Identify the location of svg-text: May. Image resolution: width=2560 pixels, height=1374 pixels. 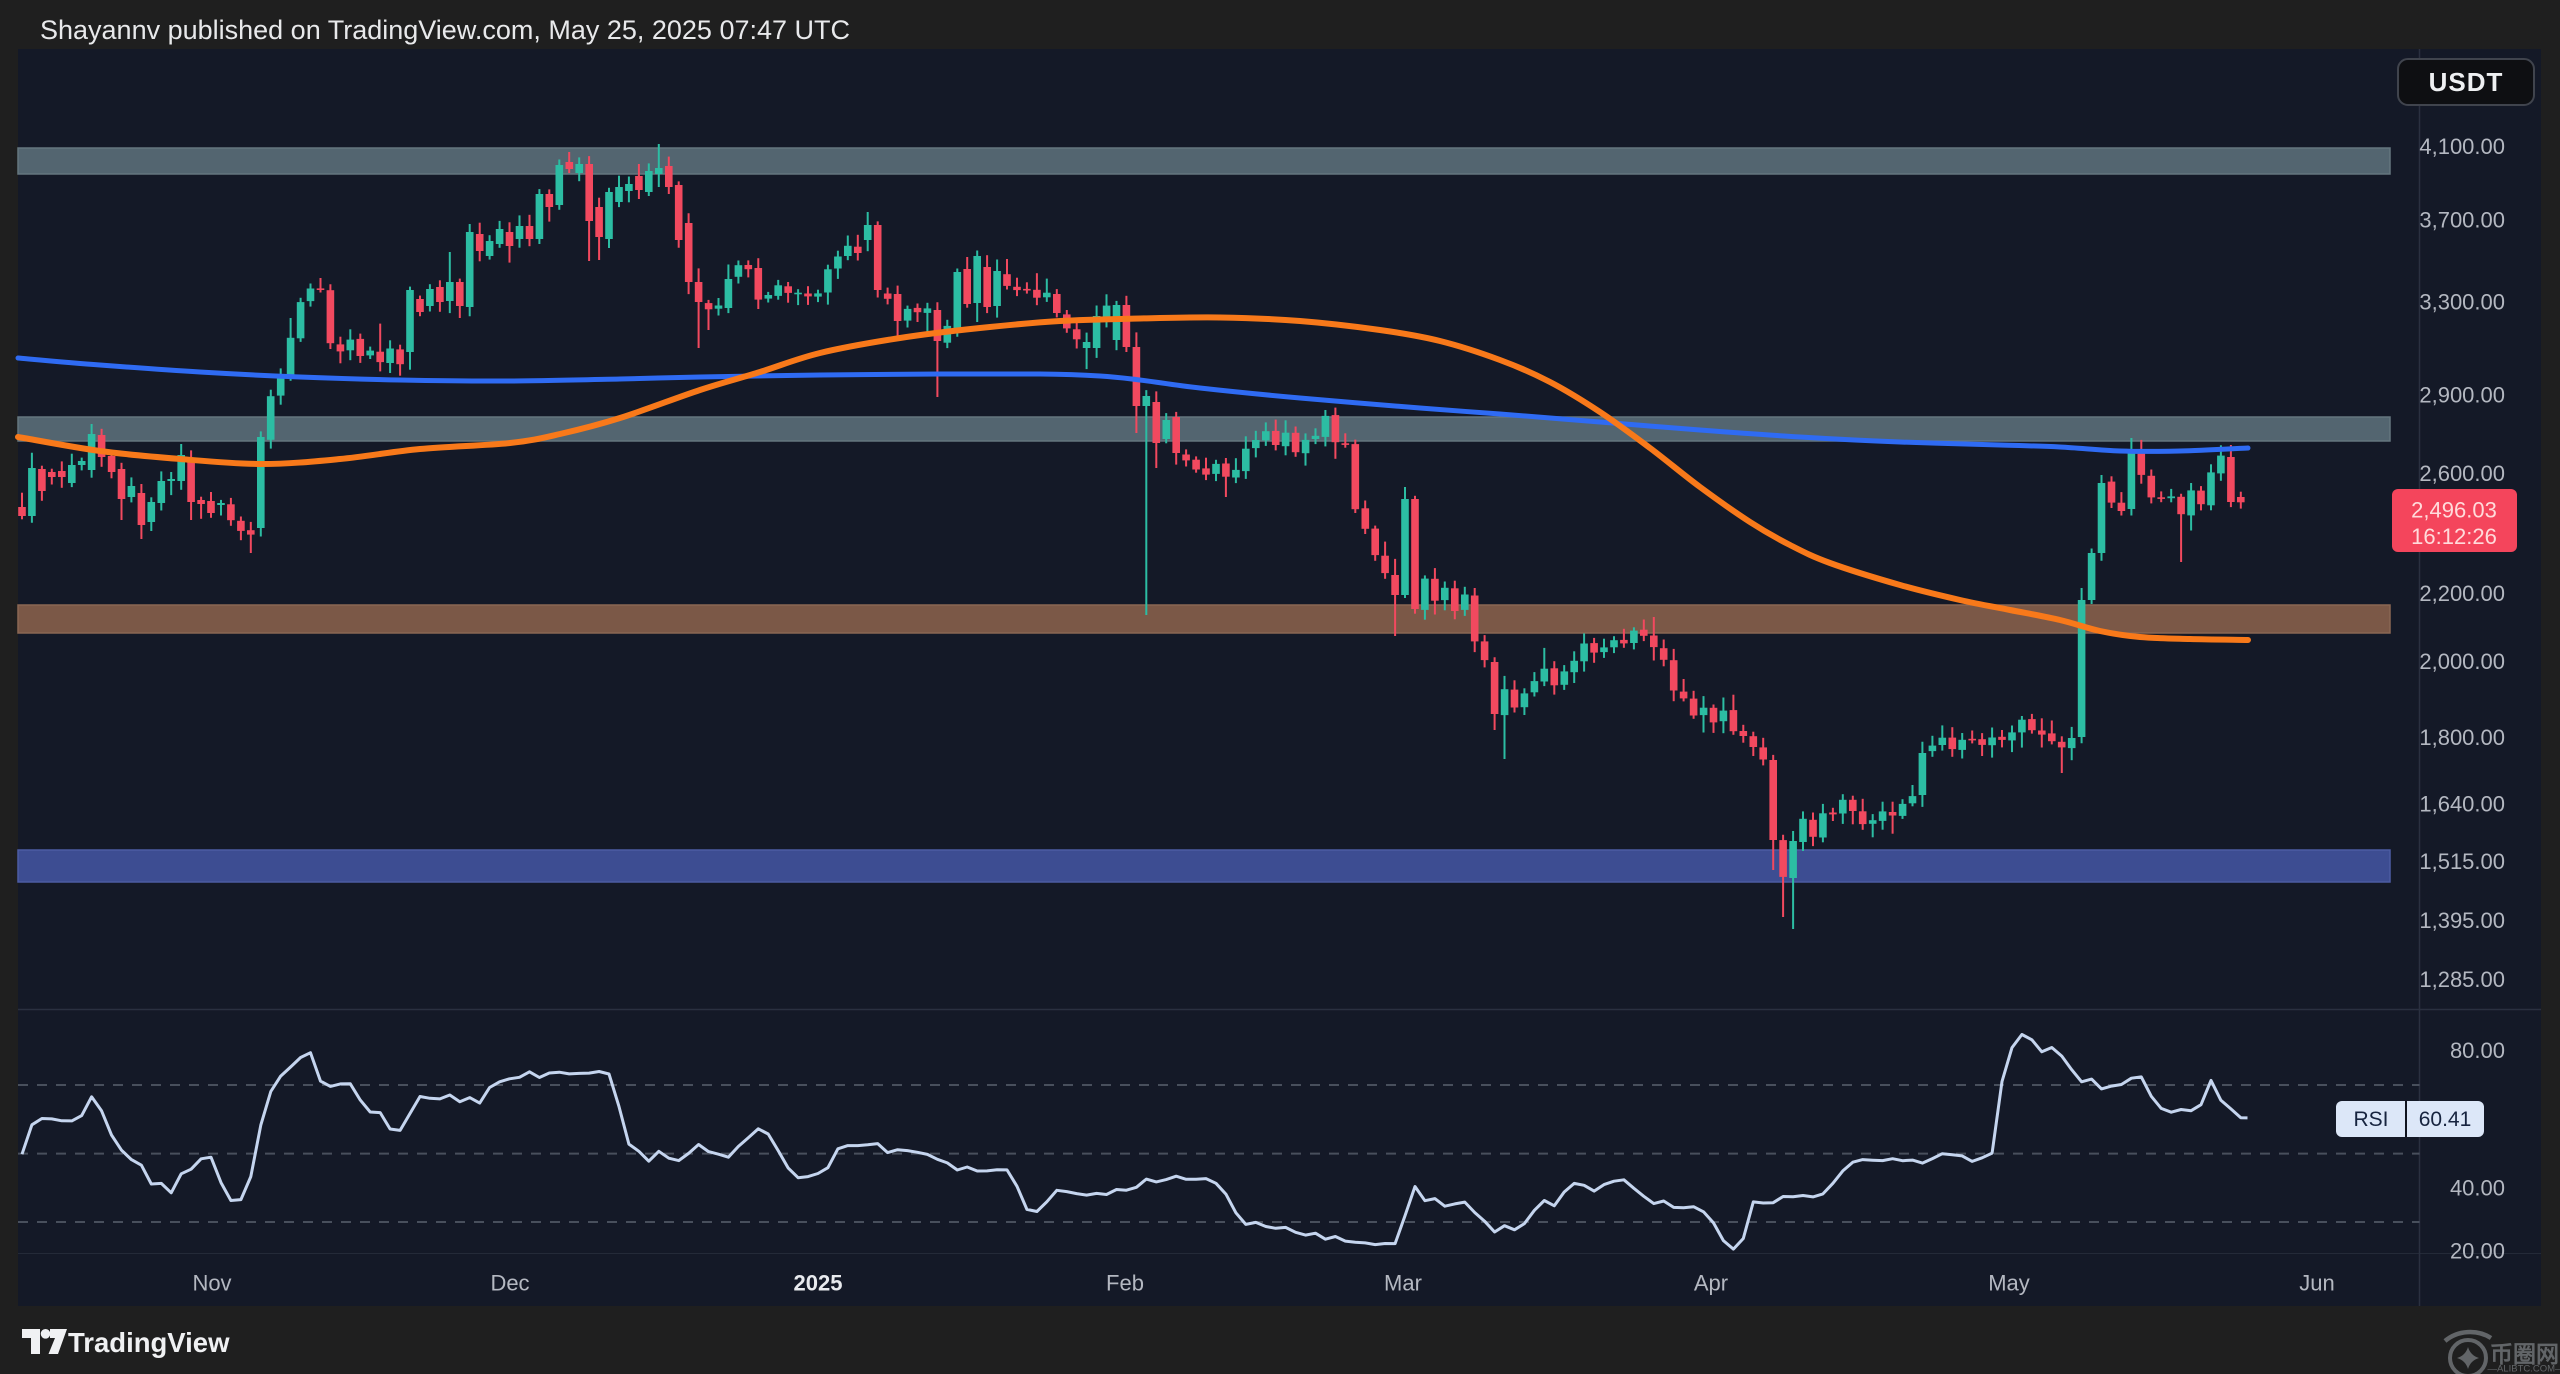
(2009, 1283).